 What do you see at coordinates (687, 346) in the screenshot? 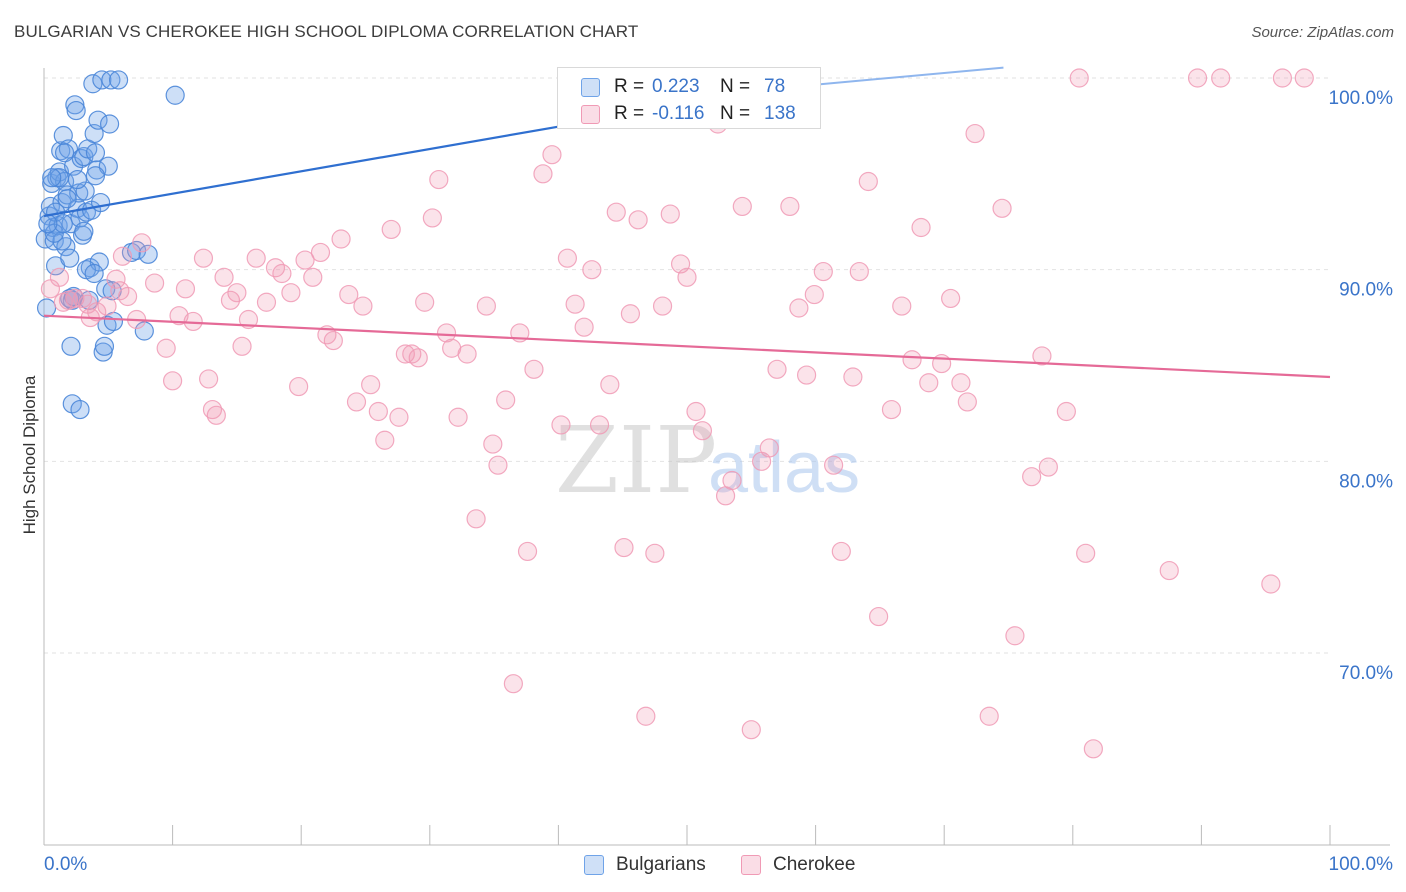
I see `trend-line-cherokee` at bounding box center [687, 346].